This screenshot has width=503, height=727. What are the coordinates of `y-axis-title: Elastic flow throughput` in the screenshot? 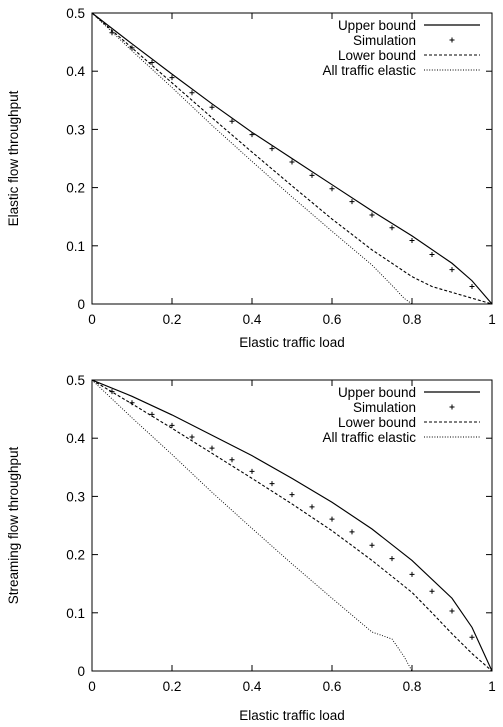 It's located at (13, 158).